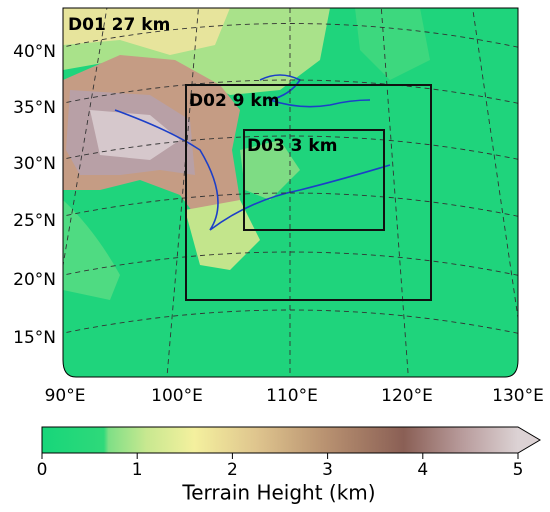 The image size is (550, 512). Describe the element at coordinates (529, 440) in the screenshot. I see `colorbar-extension` at that location.